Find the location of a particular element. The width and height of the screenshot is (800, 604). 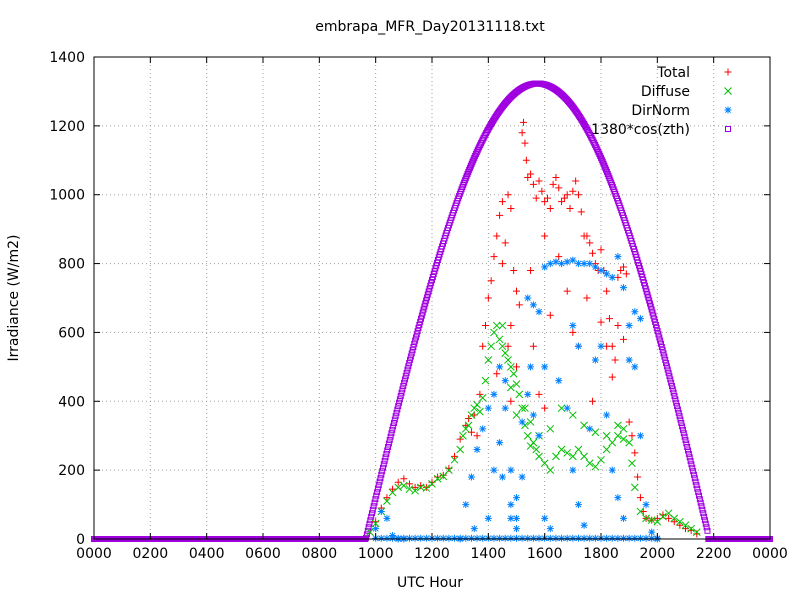

y-tick-label: 0 is located at coordinates (80, 540).